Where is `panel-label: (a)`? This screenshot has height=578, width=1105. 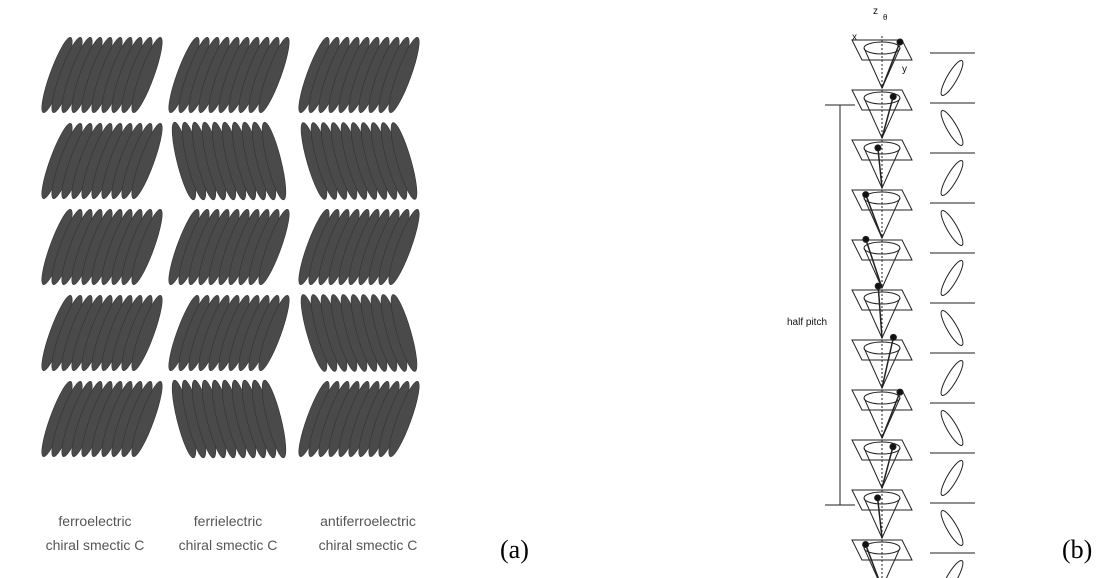 panel-label: (a) is located at coordinates (514, 549).